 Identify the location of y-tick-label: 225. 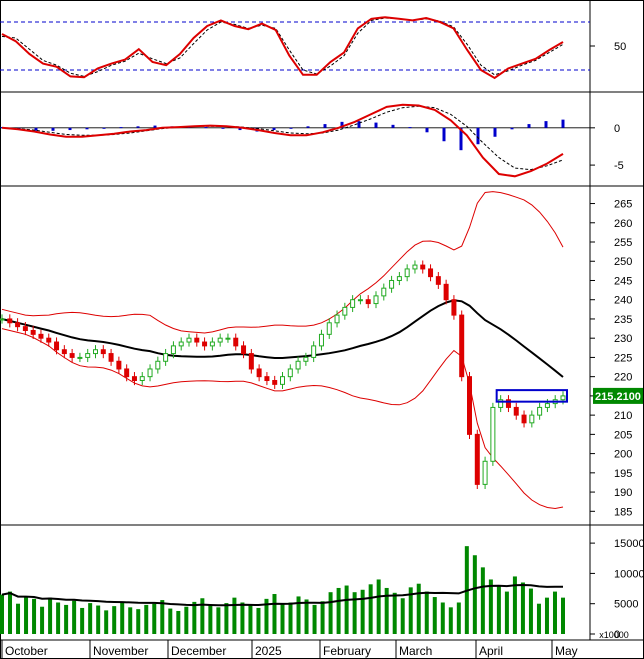
(623, 358).